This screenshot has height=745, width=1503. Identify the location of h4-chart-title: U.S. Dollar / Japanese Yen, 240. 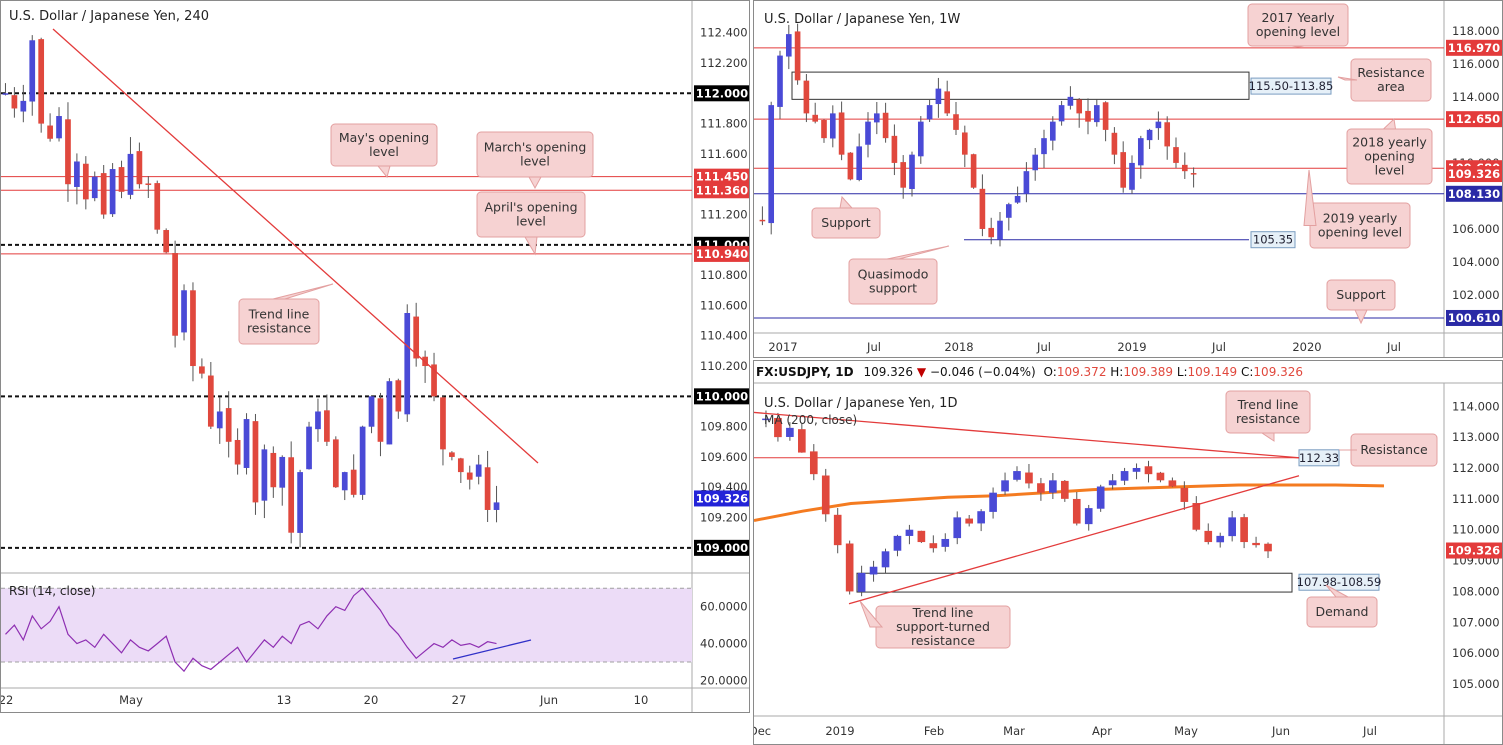
(109, 16).